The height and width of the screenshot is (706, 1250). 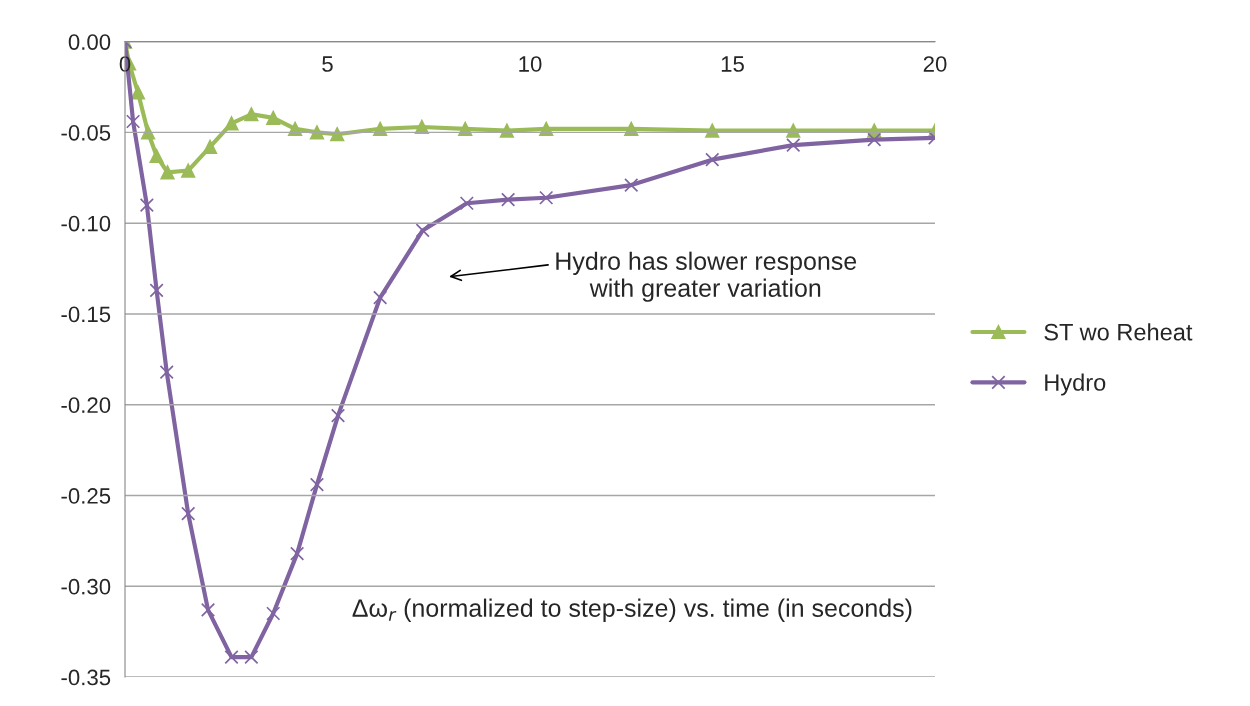 What do you see at coordinates (327, 64) in the screenshot?
I see `x-tick-label: 5` at bounding box center [327, 64].